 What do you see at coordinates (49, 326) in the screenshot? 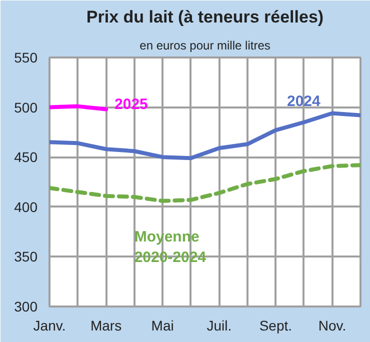
I see `x-tick-label: Janv.` at bounding box center [49, 326].